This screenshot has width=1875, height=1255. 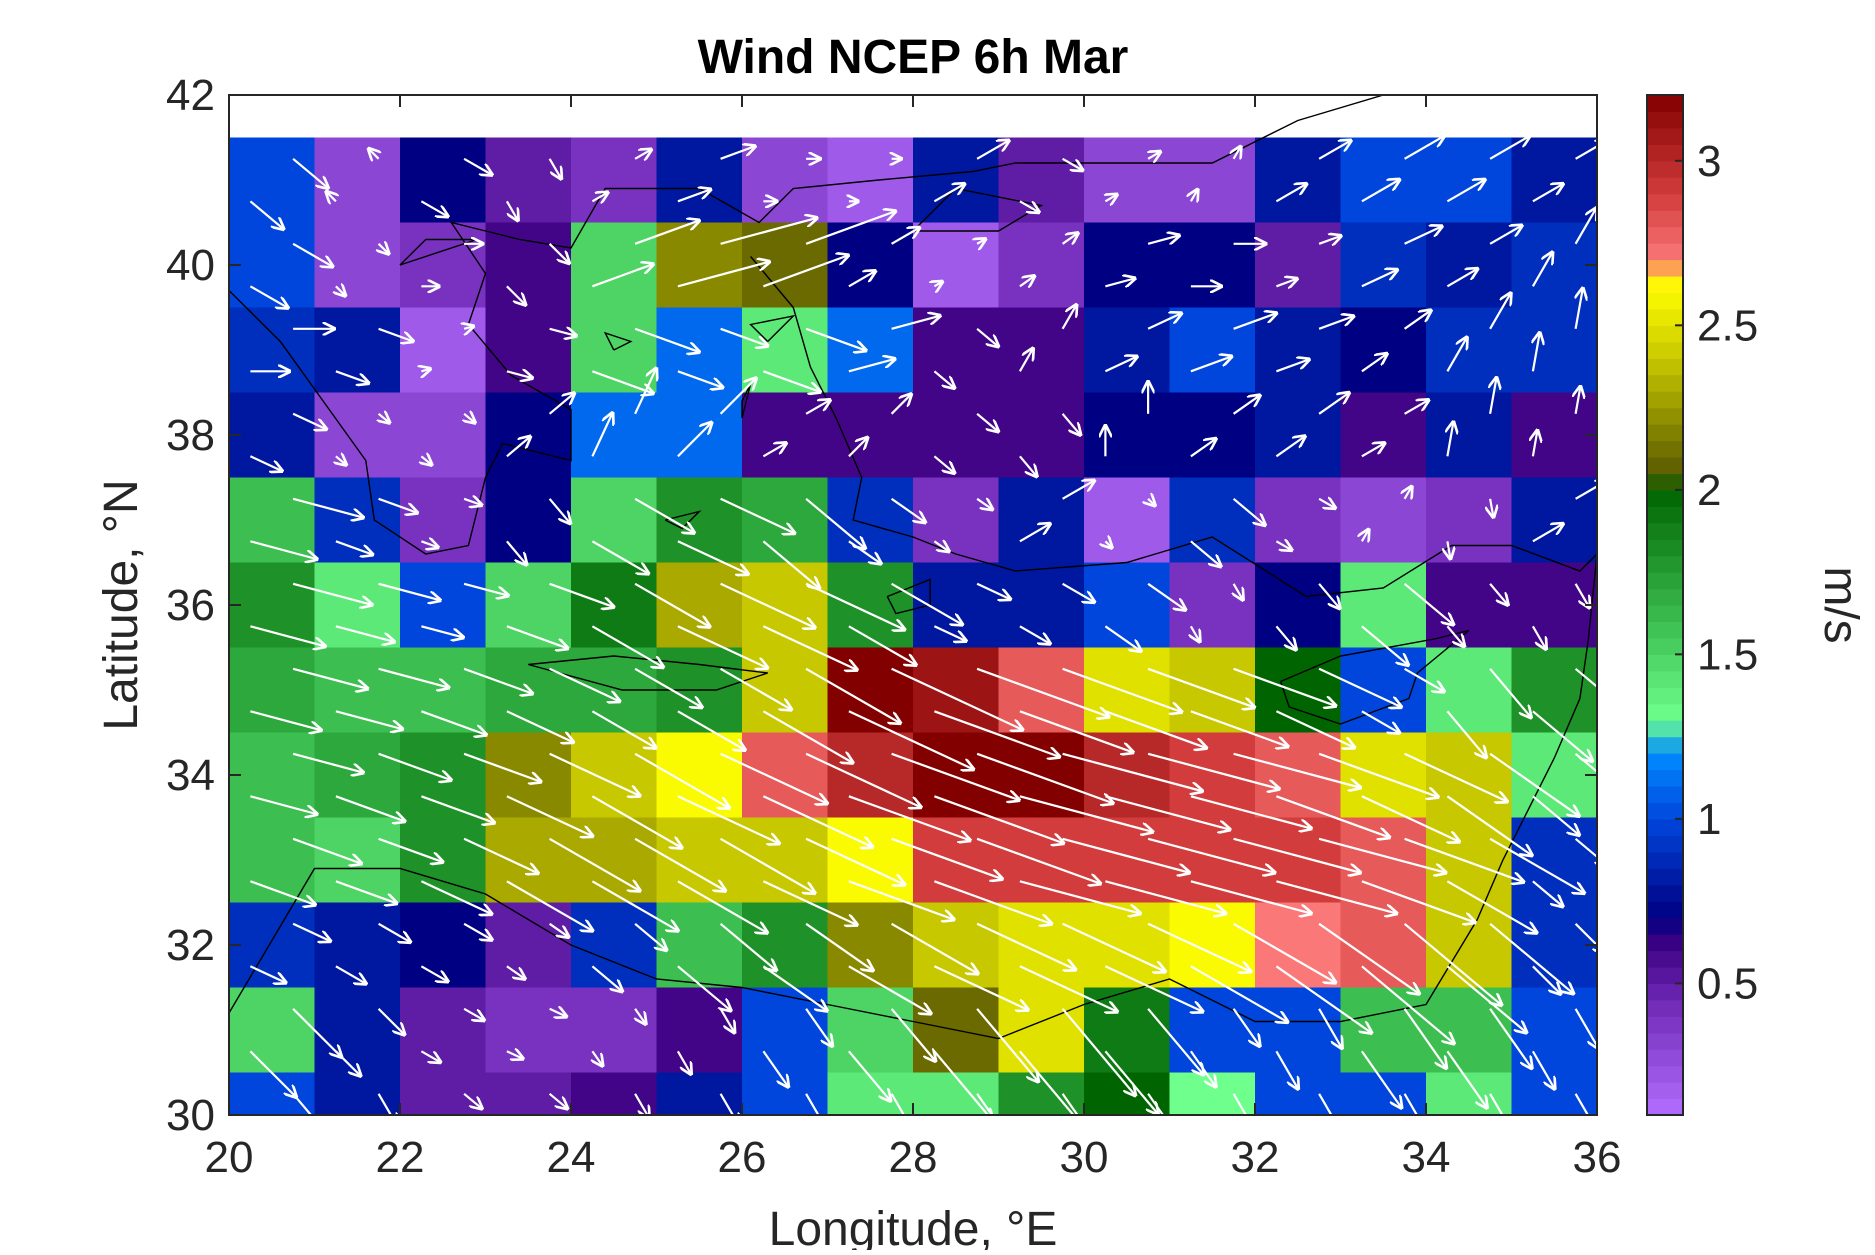 What do you see at coordinates (190, 605) in the screenshot?
I see `y-tick-label: 36` at bounding box center [190, 605].